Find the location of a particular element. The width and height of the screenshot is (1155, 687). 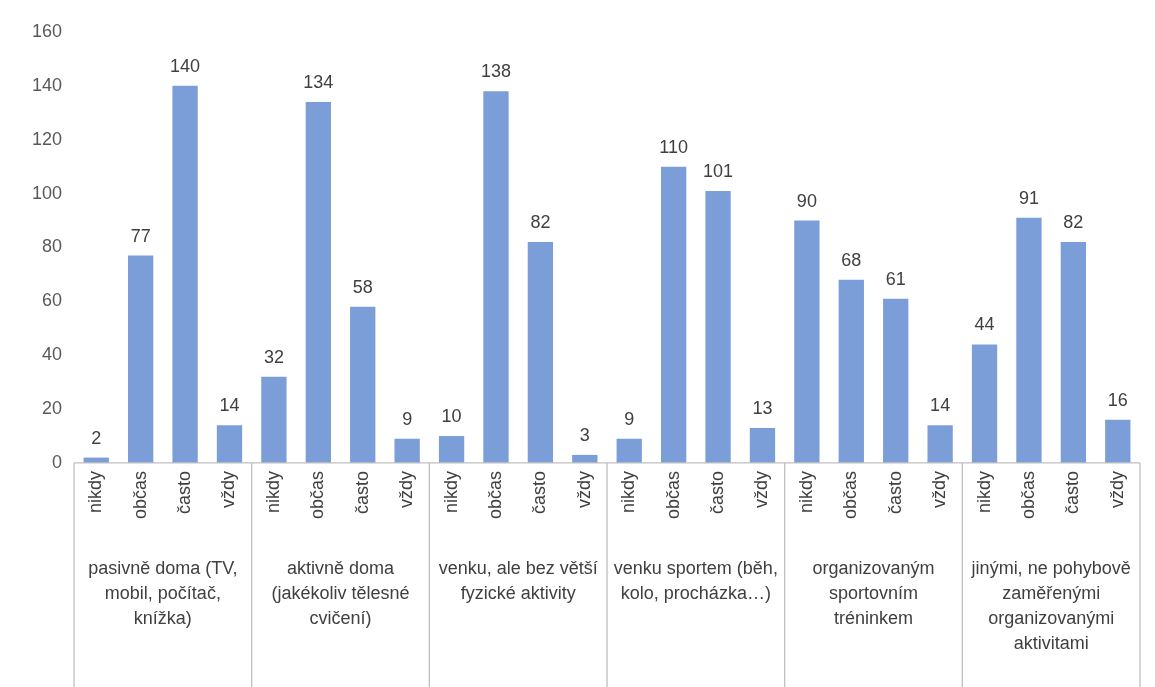

y-tick-label: 120 is located at coordinates (47, 138).